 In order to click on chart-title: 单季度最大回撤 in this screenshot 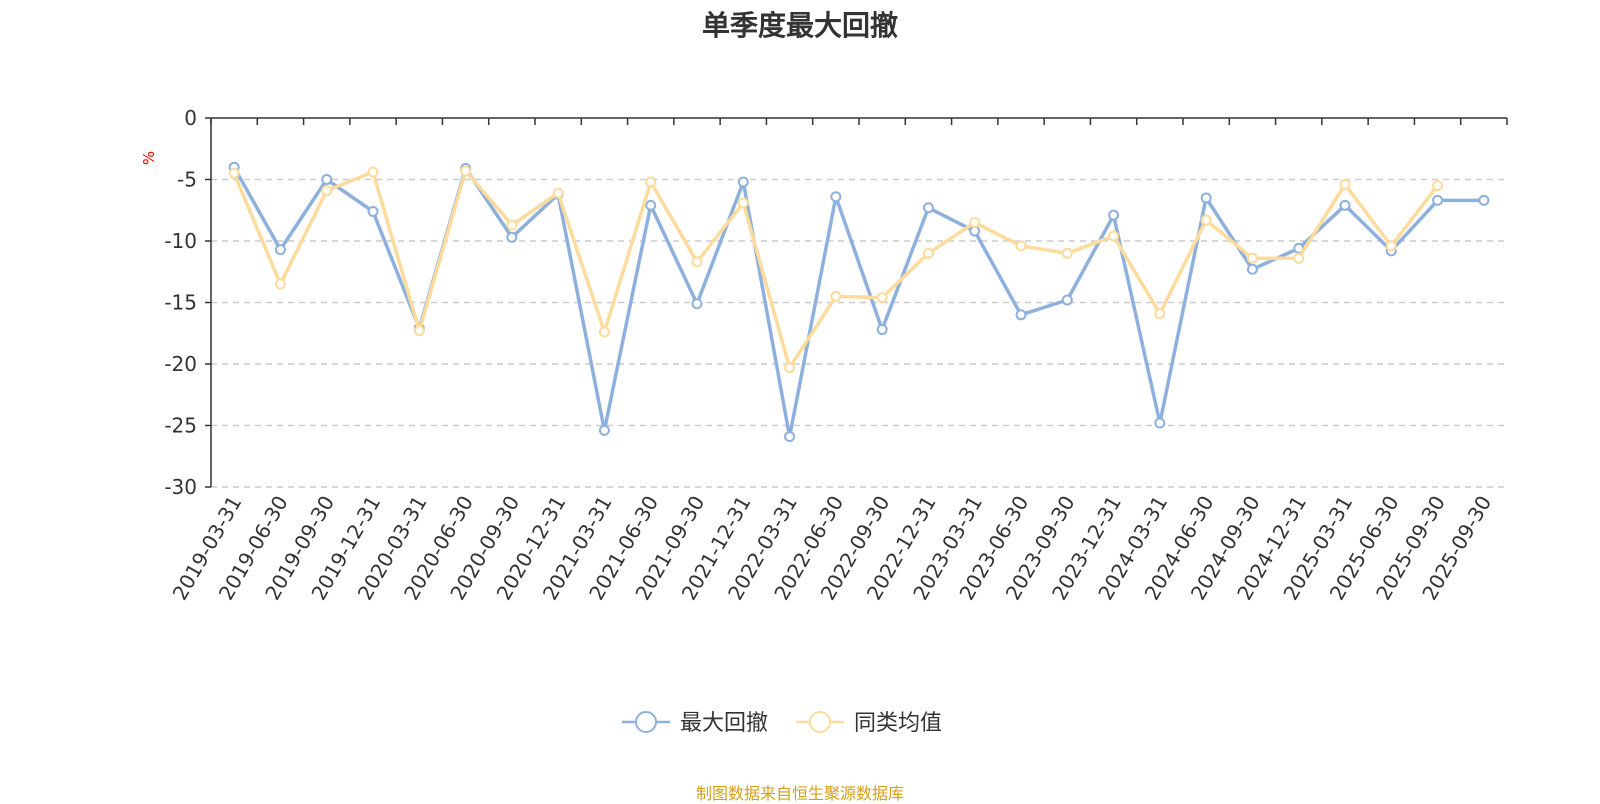, I will do `click(799, 25)`.